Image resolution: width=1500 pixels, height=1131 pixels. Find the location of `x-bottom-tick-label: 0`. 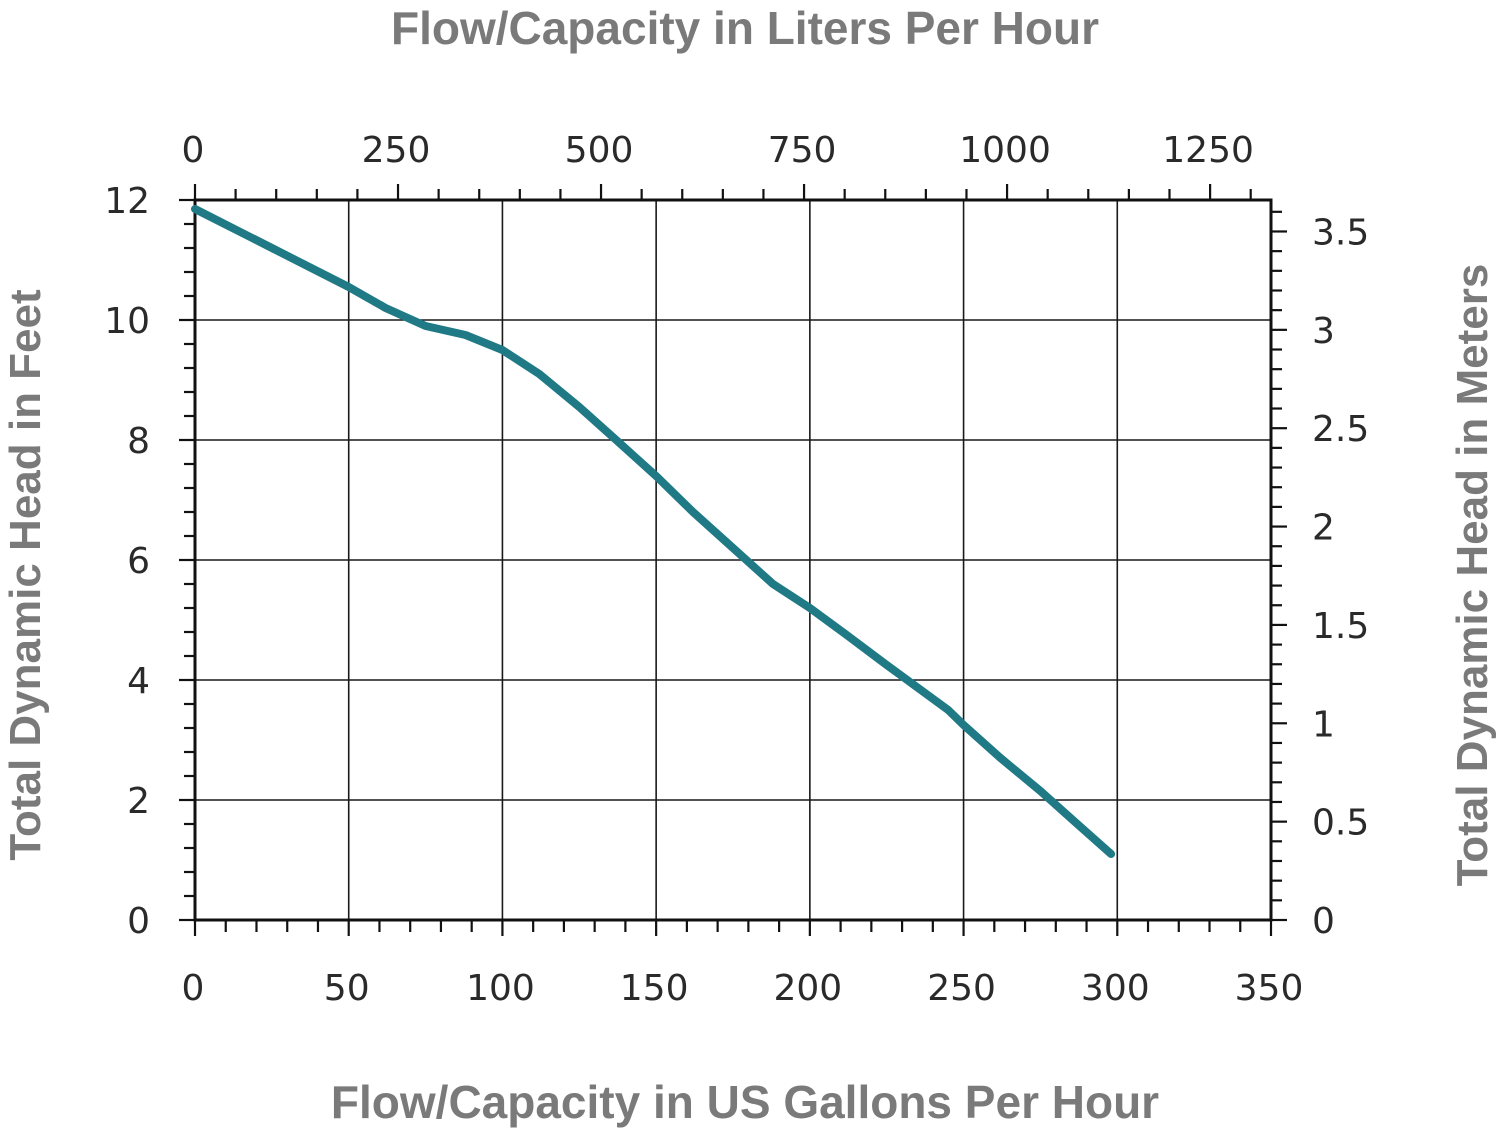

x-bottom-tick-label: 0 is located at coordinates (193, 988).